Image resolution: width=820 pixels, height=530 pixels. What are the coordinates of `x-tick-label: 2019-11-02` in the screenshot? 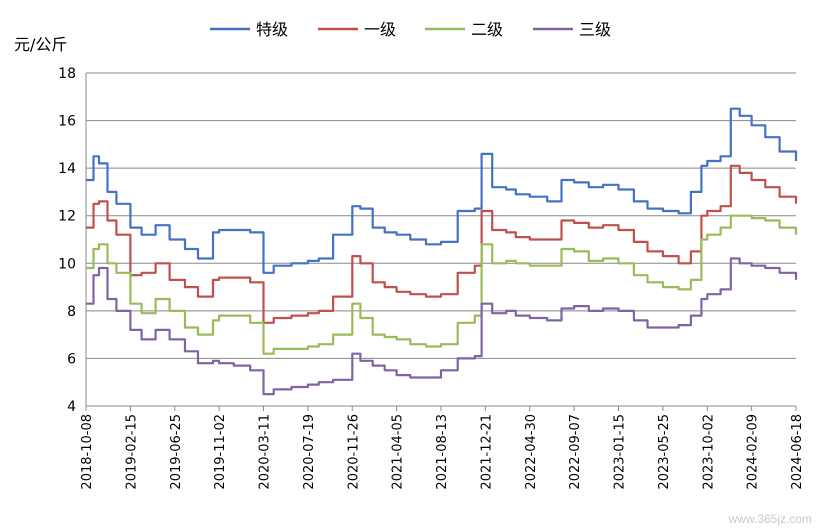 It's located at (220, 452).